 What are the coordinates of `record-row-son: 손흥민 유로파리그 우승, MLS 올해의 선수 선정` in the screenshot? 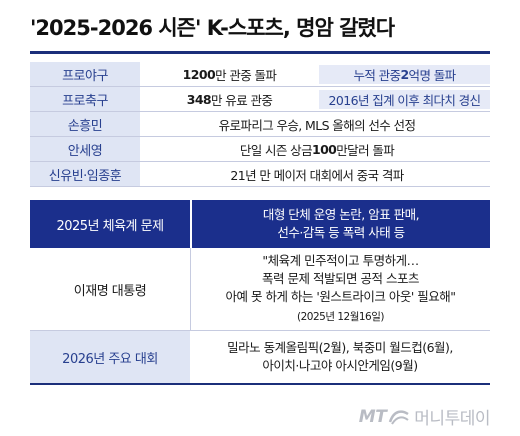 It's located at (260, 124).